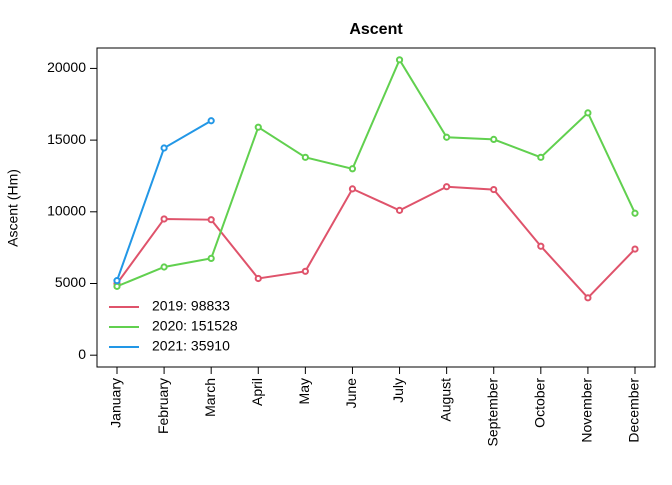 The width and height of the screenshot is (672, 485). I want to click on x-tick-label: July, so click(398, 390).